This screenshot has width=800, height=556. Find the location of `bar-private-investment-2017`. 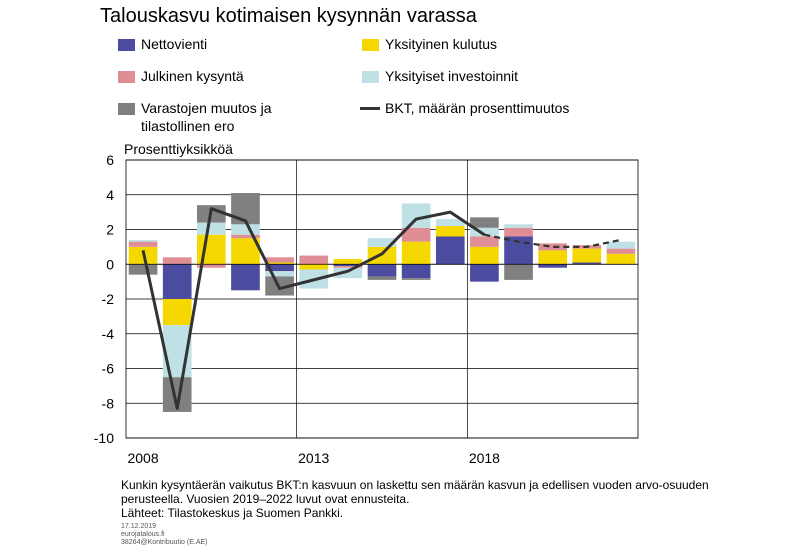

bar-private-investment-2017 is located at coordinates (450, 223).